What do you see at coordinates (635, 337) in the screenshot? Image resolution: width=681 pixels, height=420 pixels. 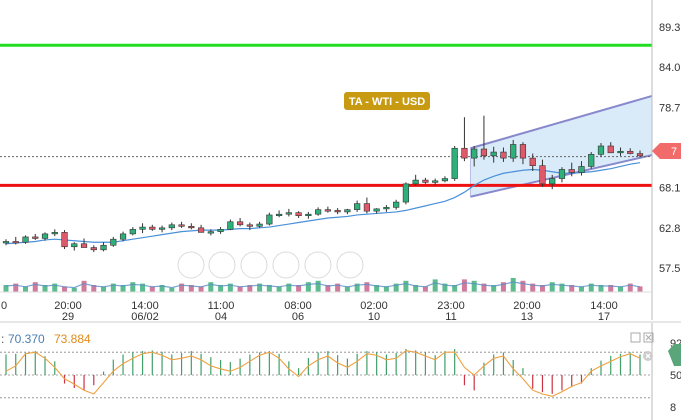 I see `pane-maximize-button` at bounding box center [635, 337].